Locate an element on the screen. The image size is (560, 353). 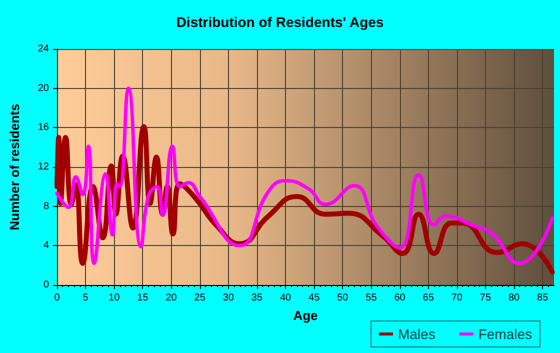
chart-title: Distribution of Residents' Ages is located at coordinates (280, 22).